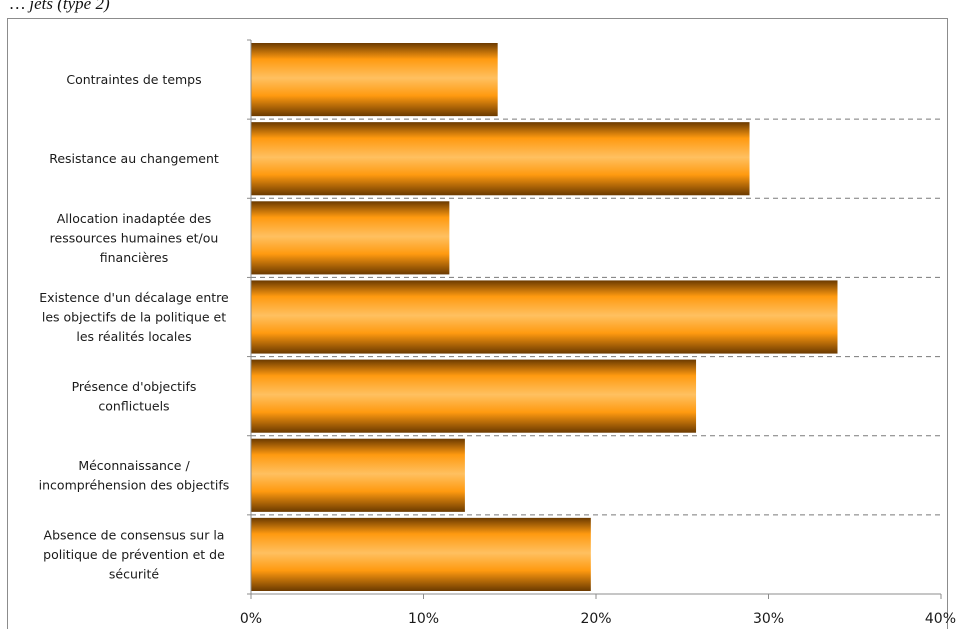 This screenshot has width=958, height=629. I want to click on category-label-line: Contraintes de temps, so click(133, 79).